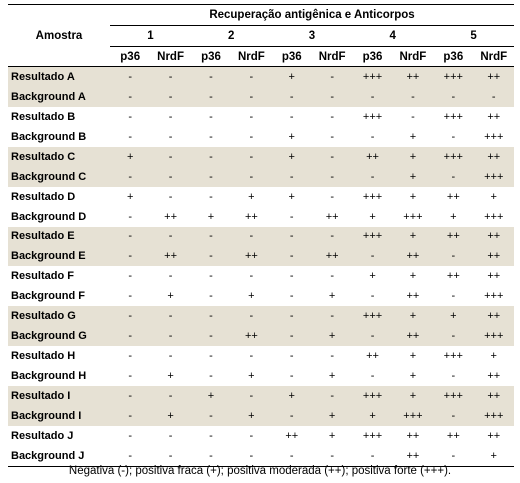 This screenshot has width=520, height=483. Describe the element at coordinates (150, 36) in the screenshot. I see `group-header-1: 1` at that location.